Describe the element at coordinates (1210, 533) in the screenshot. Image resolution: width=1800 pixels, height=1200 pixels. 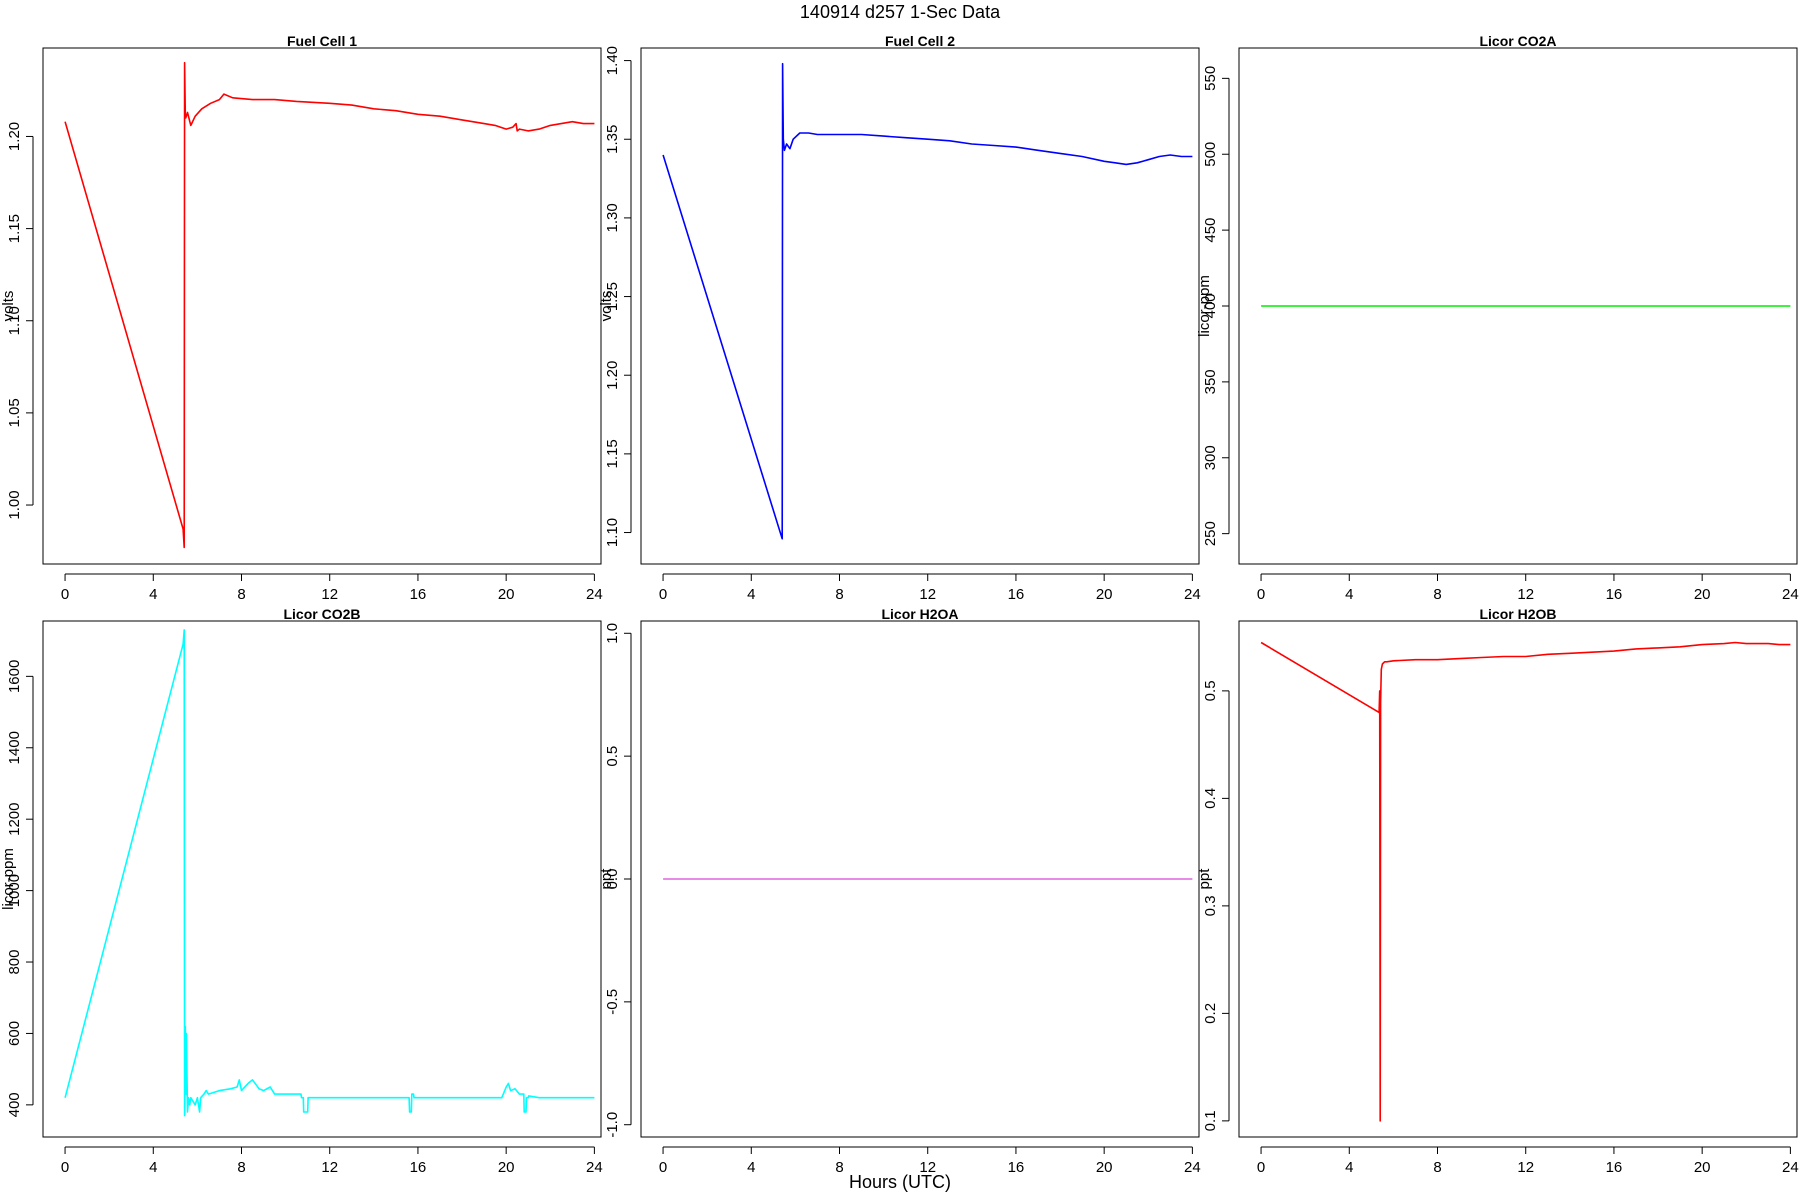
I see `y-tick-label: 250` at that location.